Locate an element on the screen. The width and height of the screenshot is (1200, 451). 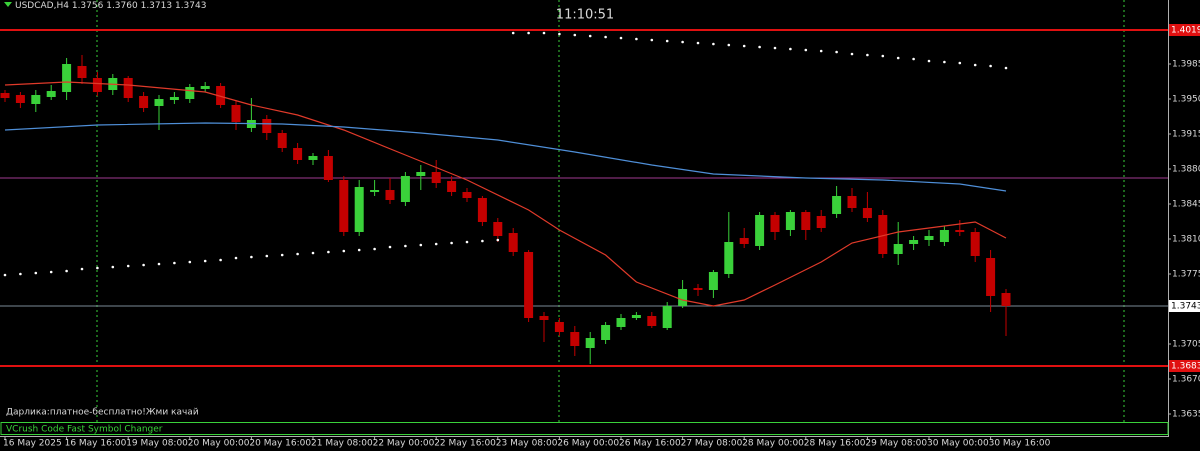
ohlc: 1.3760 is located at coordinates (122, 6).